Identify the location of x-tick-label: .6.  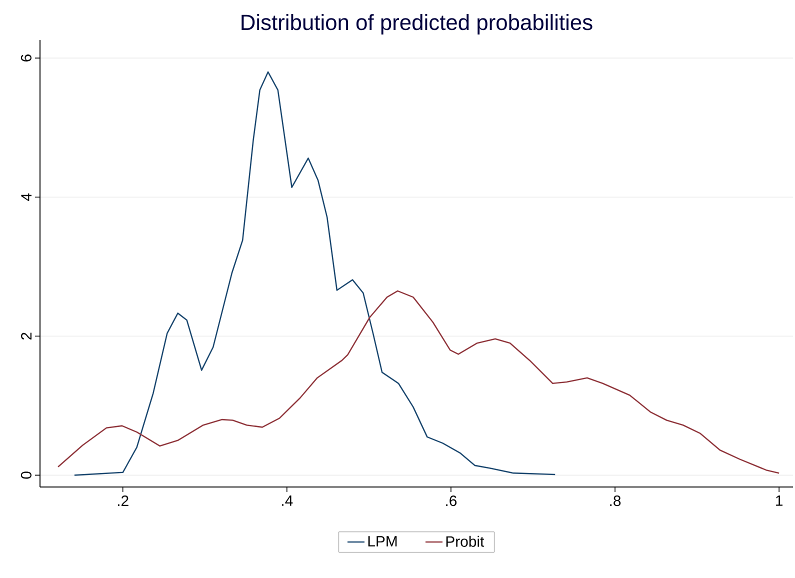
(451, 501).